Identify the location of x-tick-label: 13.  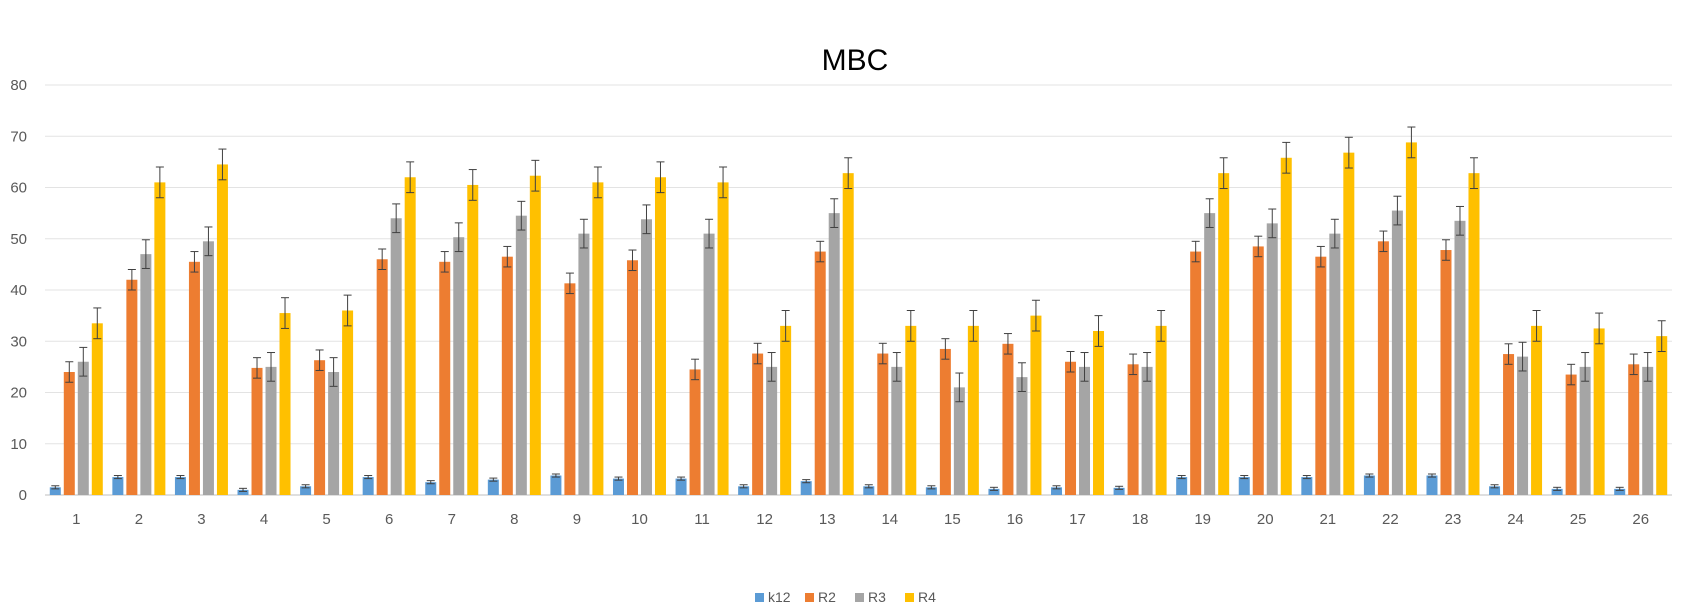
(827, 519).